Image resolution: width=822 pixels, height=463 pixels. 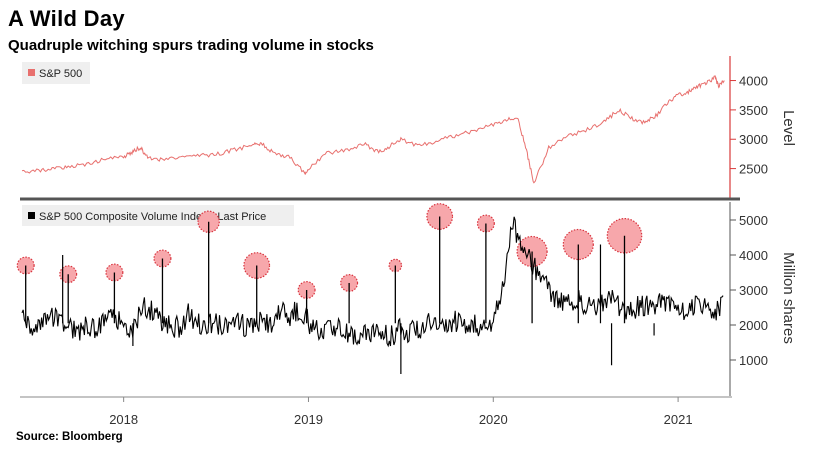 What do you see at coordinates (753, 325) in the screenshot?
I see `volume-y-tick-label: 2000` at bounding box center [753, 325].